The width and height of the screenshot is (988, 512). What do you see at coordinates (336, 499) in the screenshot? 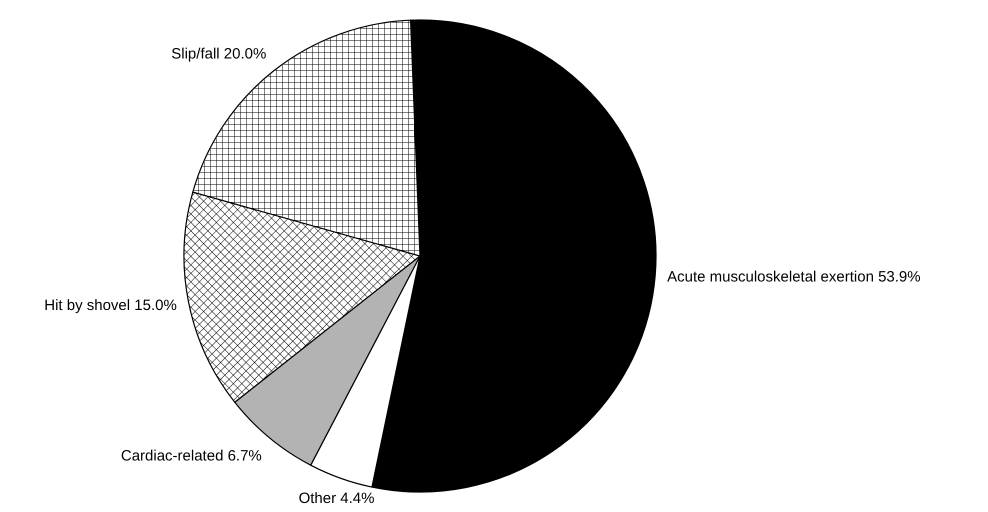
I see `slice-label: Other 4.4%` at bounding box center [336, 499].